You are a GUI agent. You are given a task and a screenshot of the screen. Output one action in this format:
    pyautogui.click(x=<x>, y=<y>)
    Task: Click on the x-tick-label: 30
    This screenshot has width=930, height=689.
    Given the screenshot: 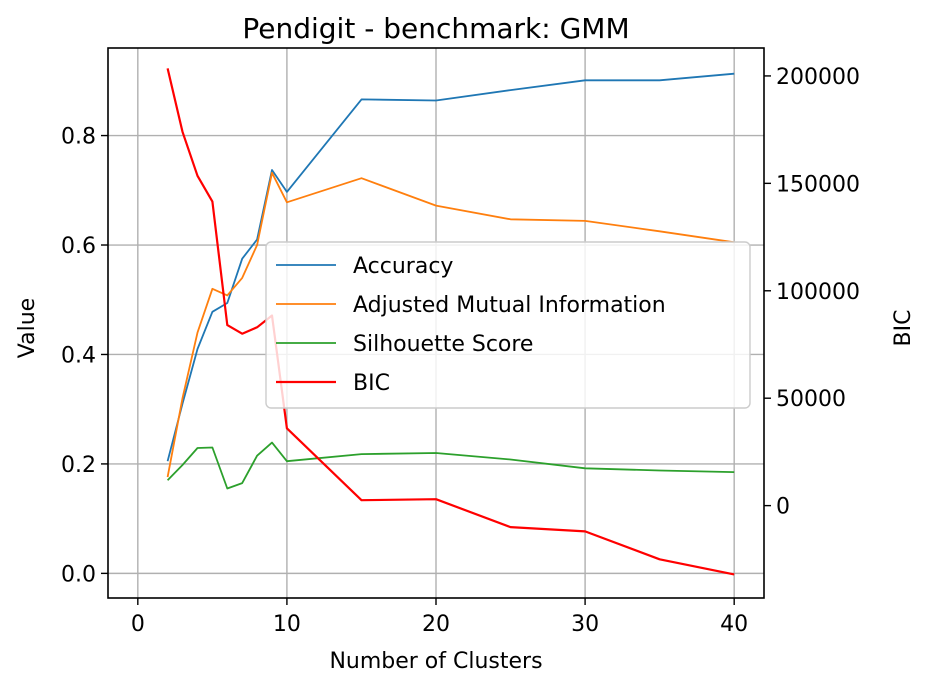 What is the action you would take?
    pyautogui.click(x=585, y=624)
    